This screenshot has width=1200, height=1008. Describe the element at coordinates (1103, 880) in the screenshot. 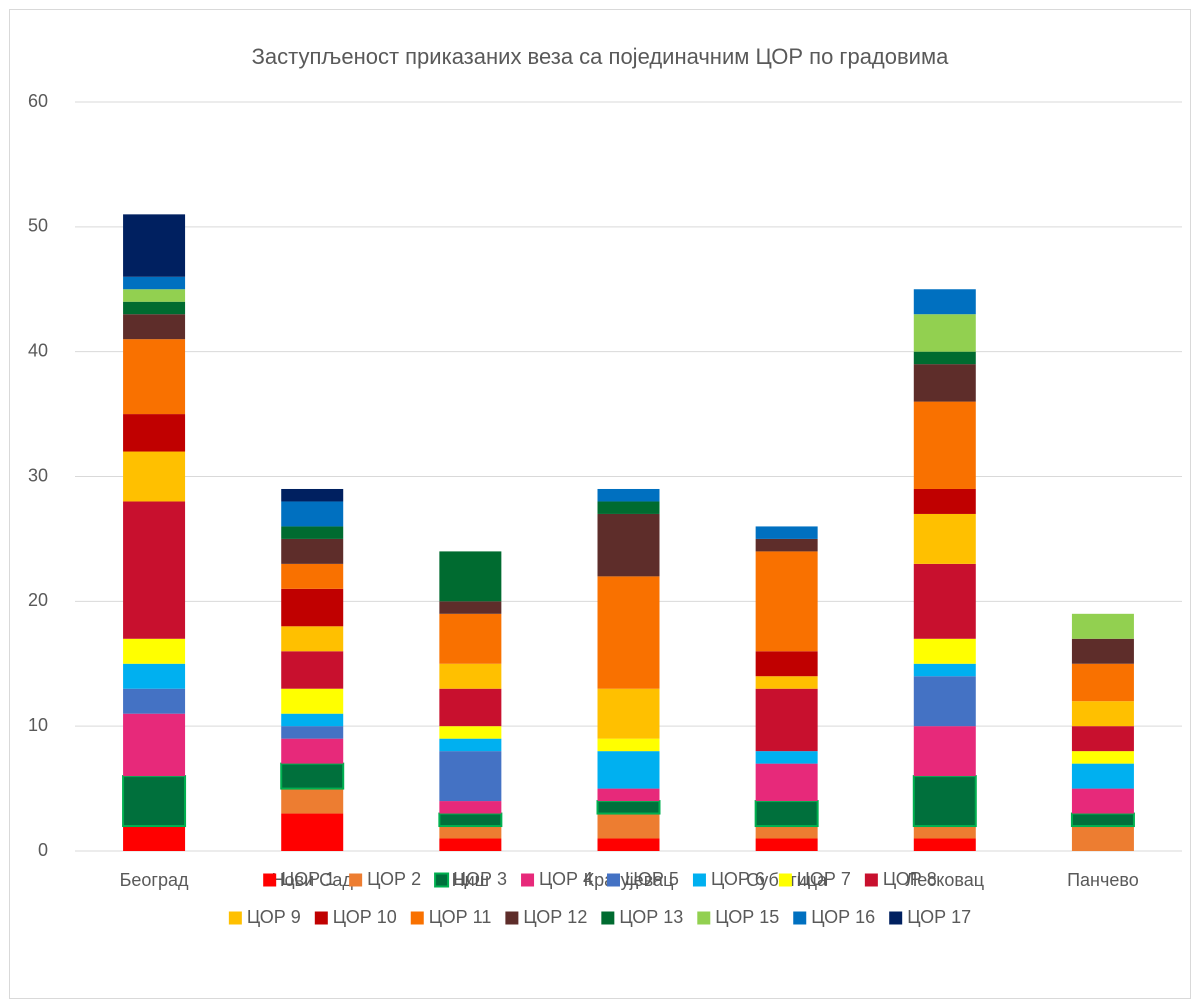

I see `x-tick-label: Панчево` at that location.